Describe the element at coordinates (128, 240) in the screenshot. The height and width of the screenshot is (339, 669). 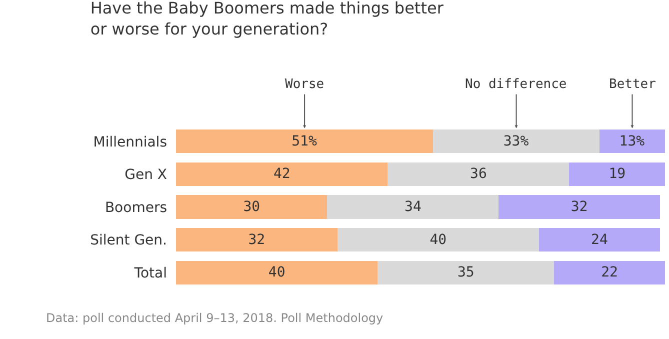
I see `y-tick-label: Silent Gen.` at that location.